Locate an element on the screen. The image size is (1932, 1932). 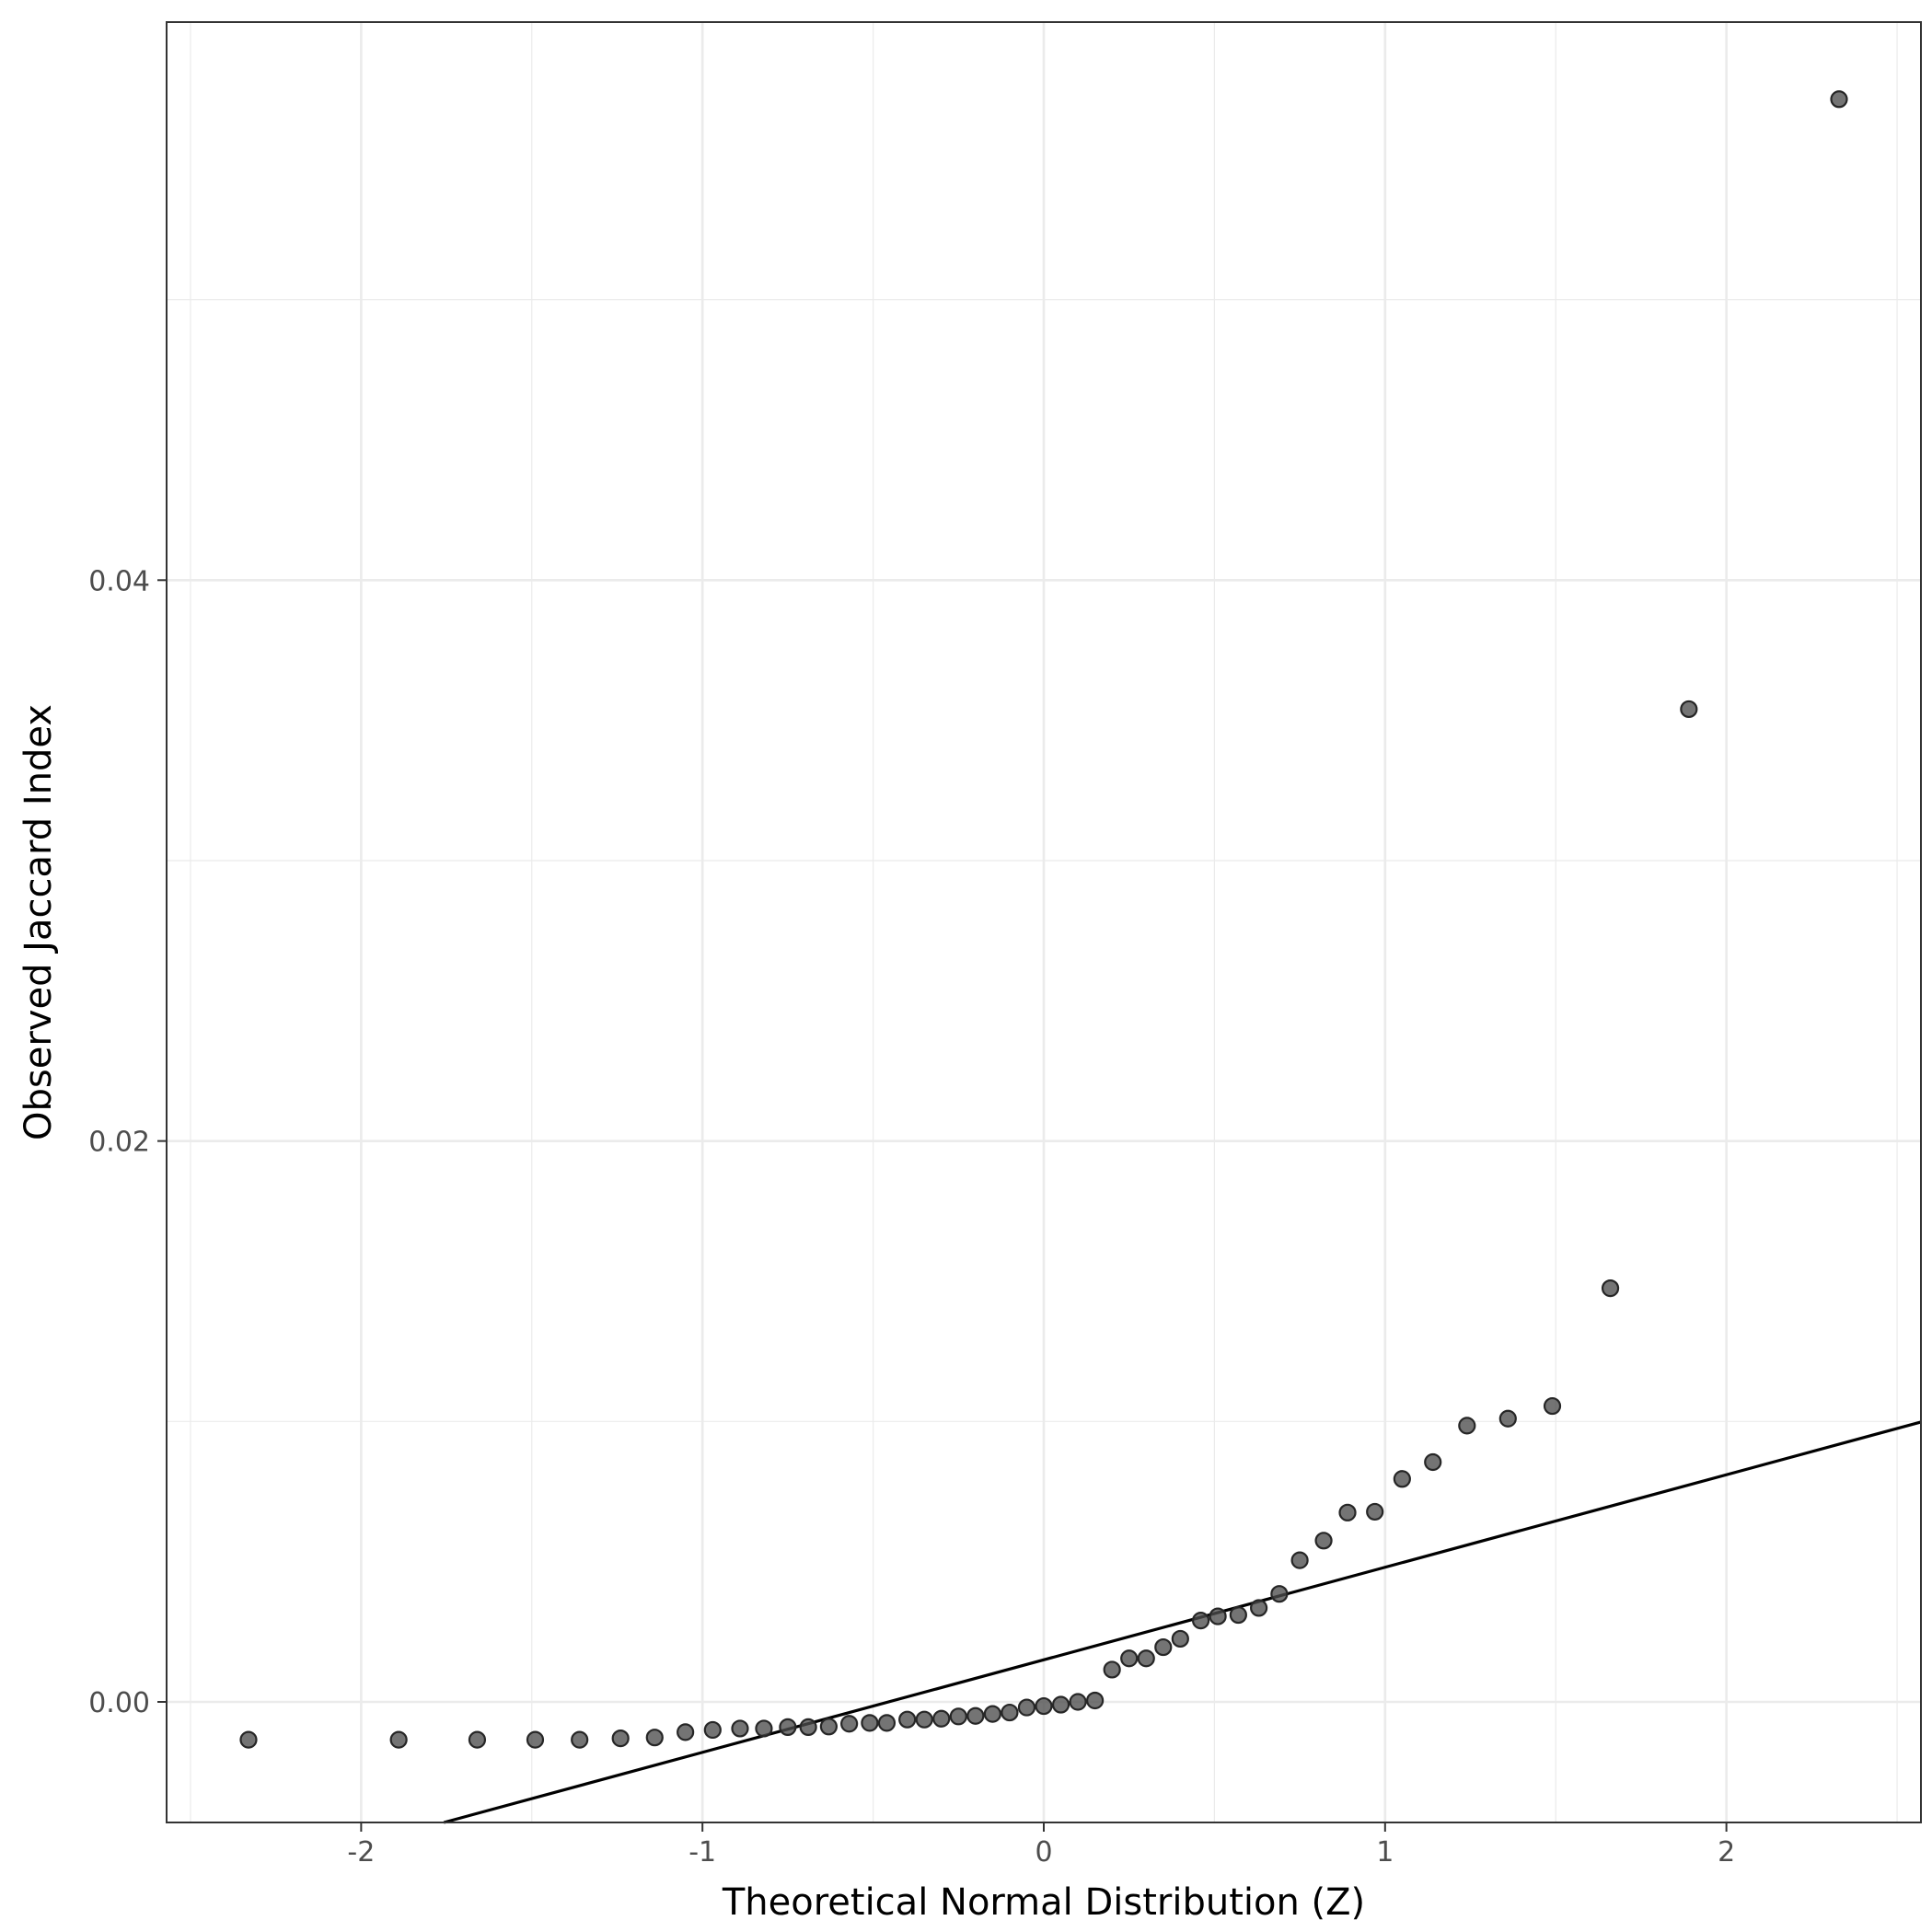
x-axis-ticks: -2 -1 0 1 2 is located at coordinates (1041, 1845).